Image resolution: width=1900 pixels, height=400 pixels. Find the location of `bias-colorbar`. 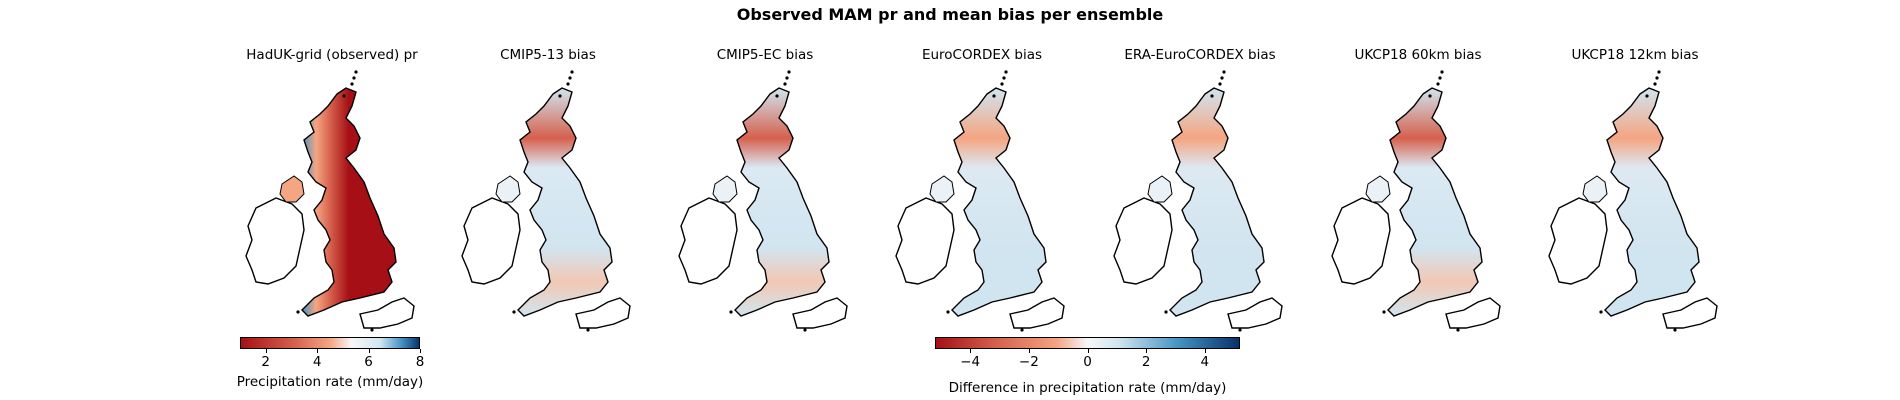

bias-colorbar is located at coordinates (1087, 343).